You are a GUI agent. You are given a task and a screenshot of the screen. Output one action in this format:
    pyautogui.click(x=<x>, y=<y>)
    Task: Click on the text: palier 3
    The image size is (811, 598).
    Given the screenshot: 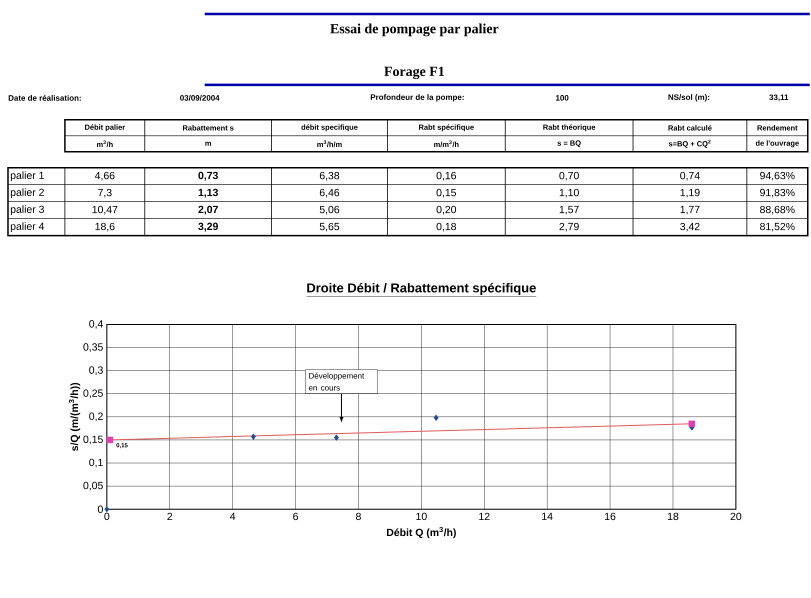 What is the action you would take?
    pyautogui.click(x=27, y=210)
    